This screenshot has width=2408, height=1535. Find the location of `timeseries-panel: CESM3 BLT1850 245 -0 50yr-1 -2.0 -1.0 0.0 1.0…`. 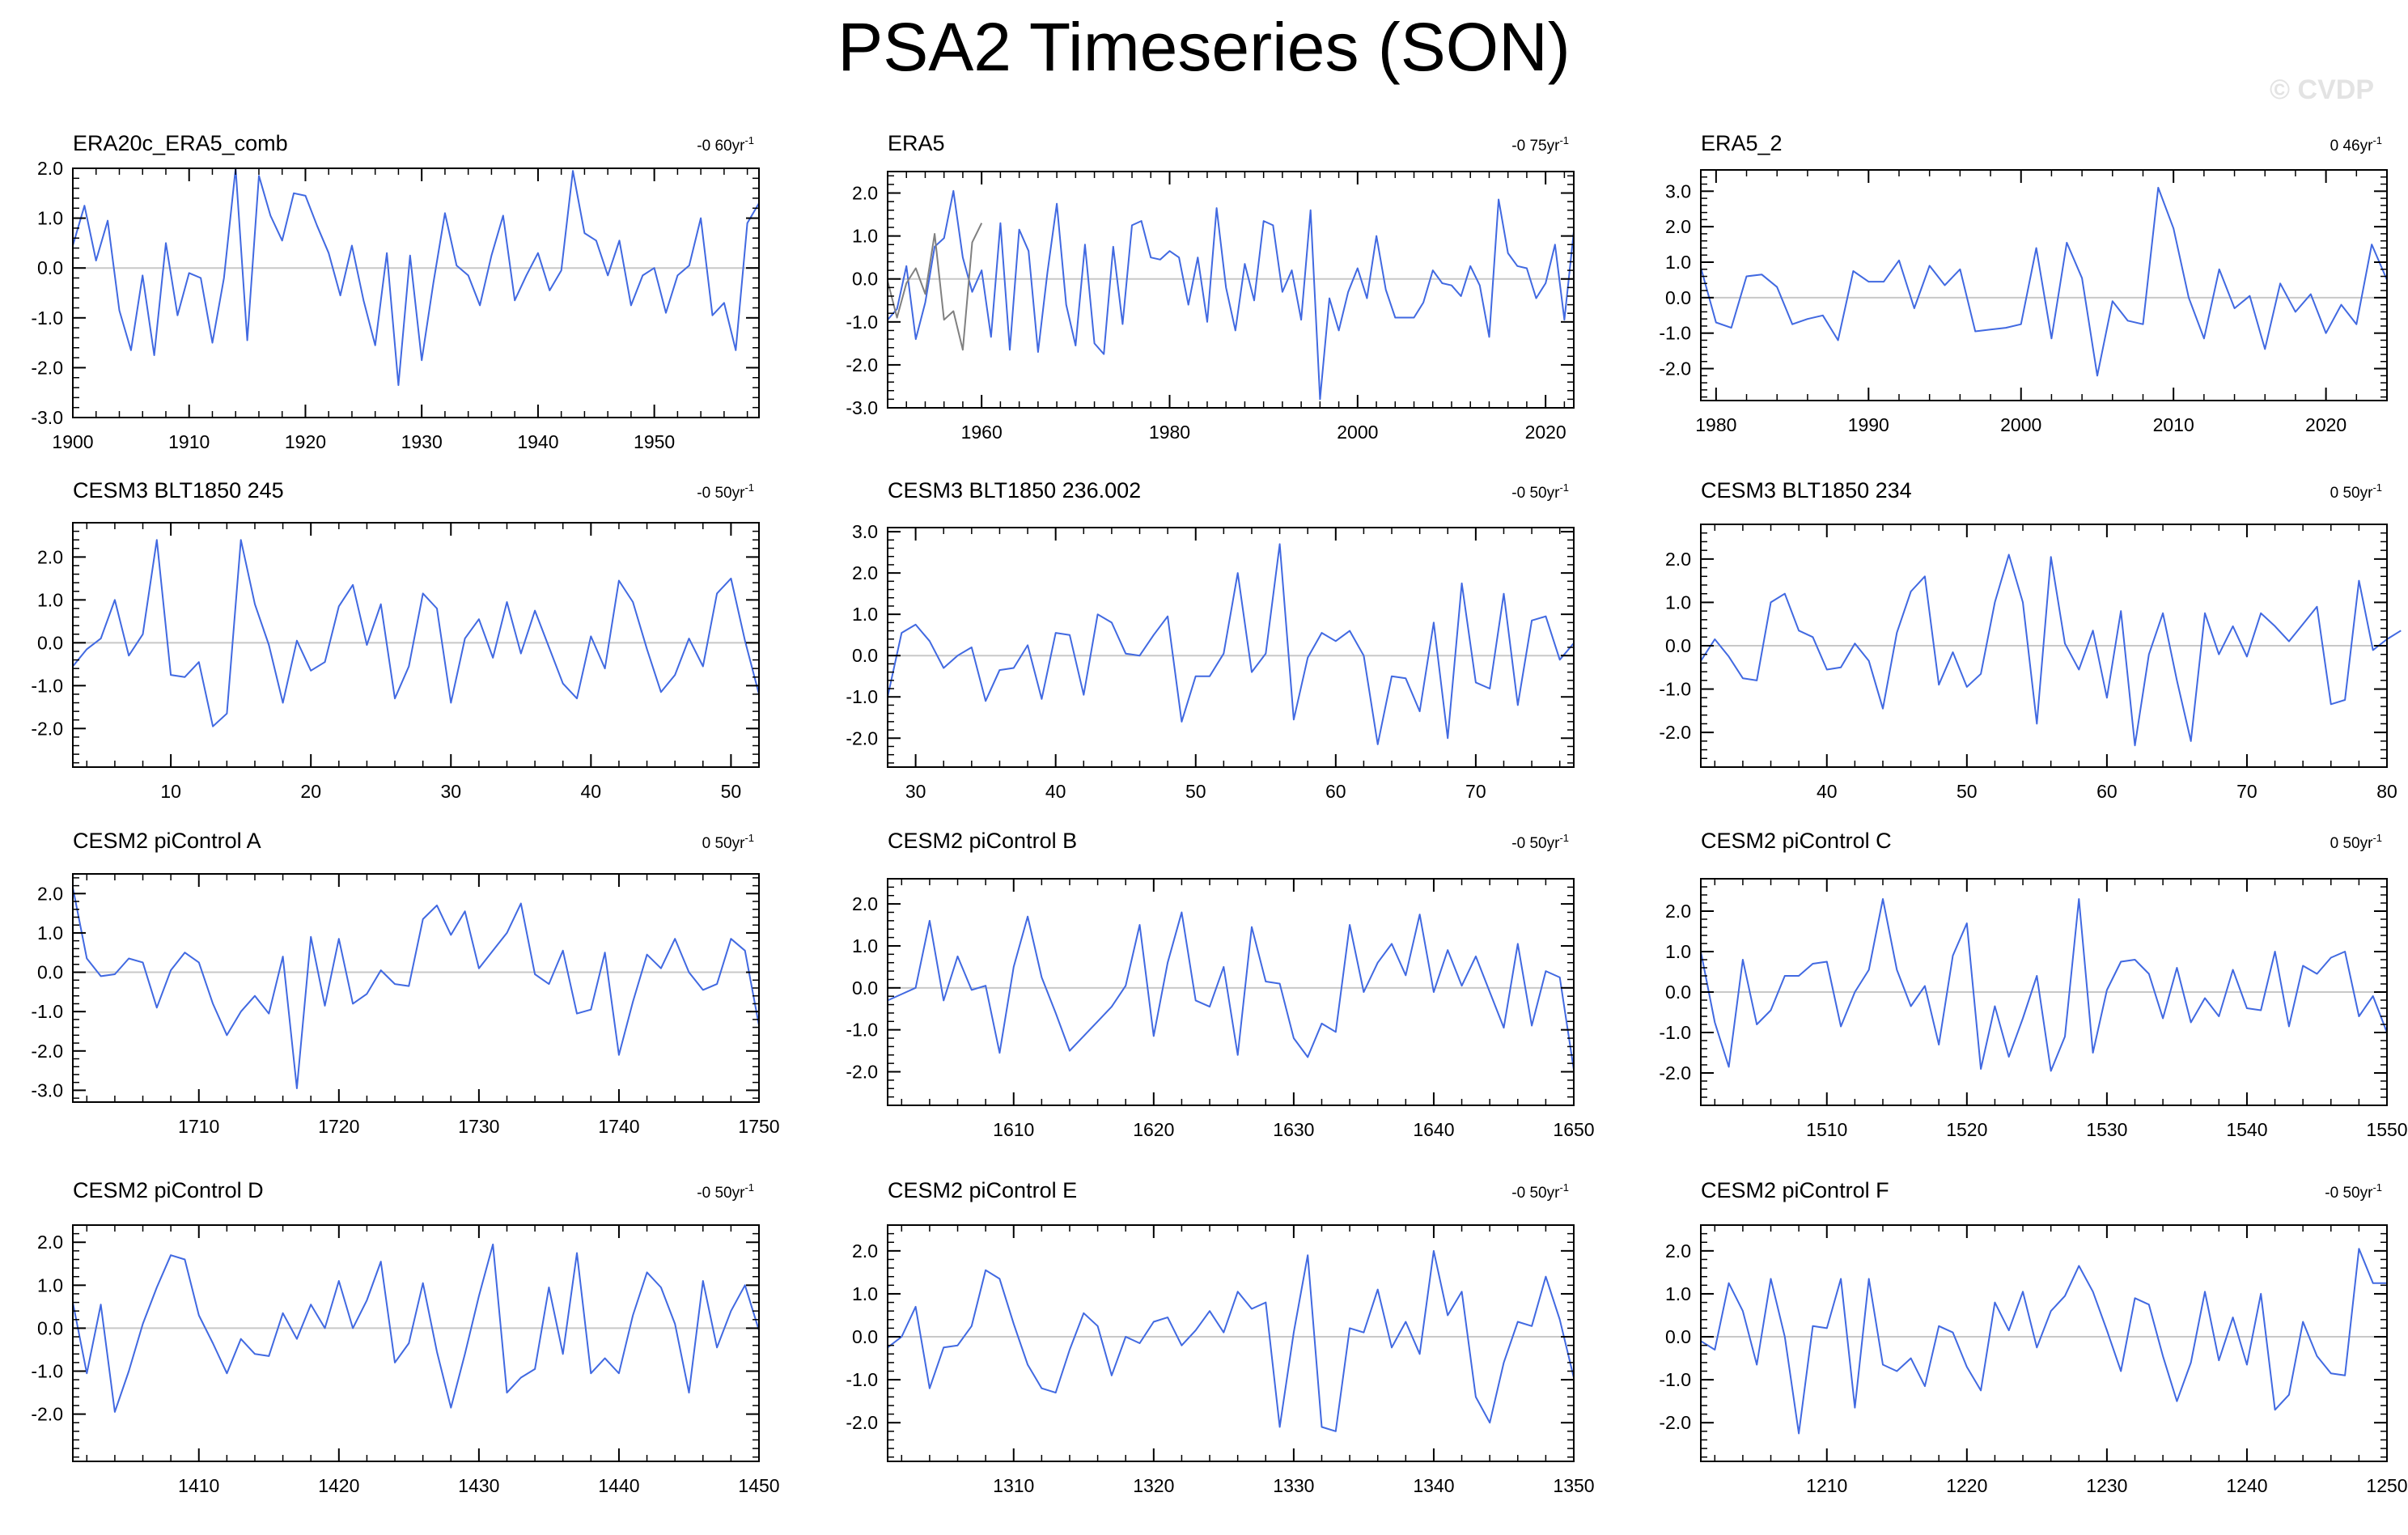

timeseries-panel: CESM3 BLT1850 245 -0 50yr-1 -2.0 -1.0 0.0 1.0… is located at coordinates (395, 640).